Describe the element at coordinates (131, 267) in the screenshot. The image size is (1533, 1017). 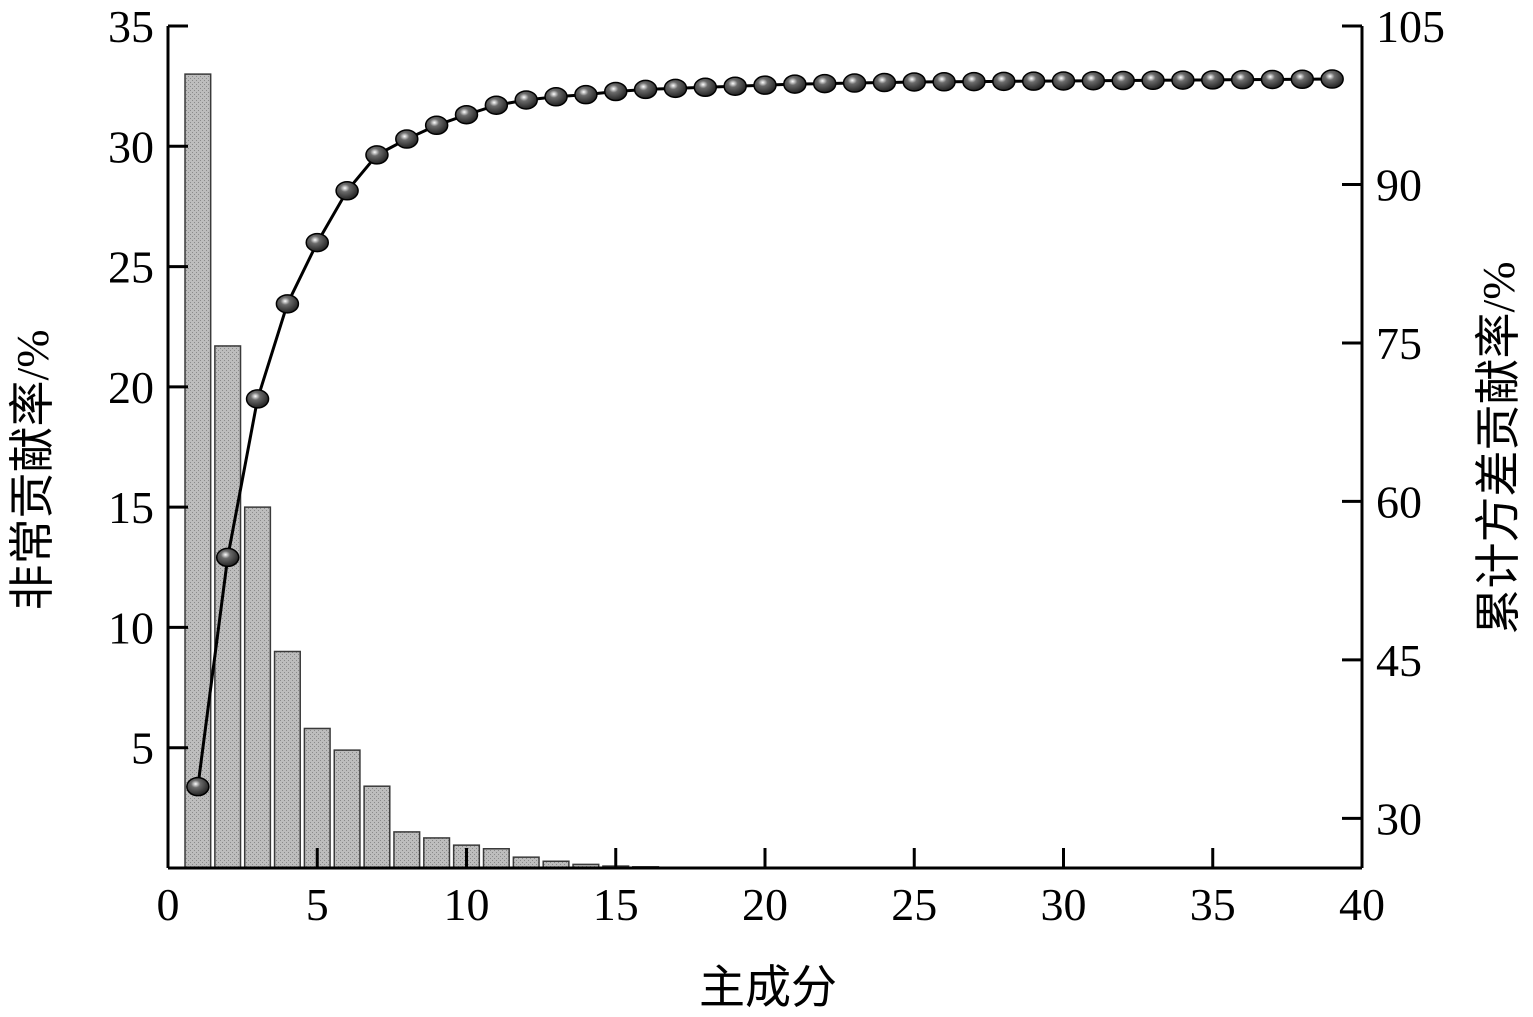
I see `y-left-tick-label-25: 25` at that location.